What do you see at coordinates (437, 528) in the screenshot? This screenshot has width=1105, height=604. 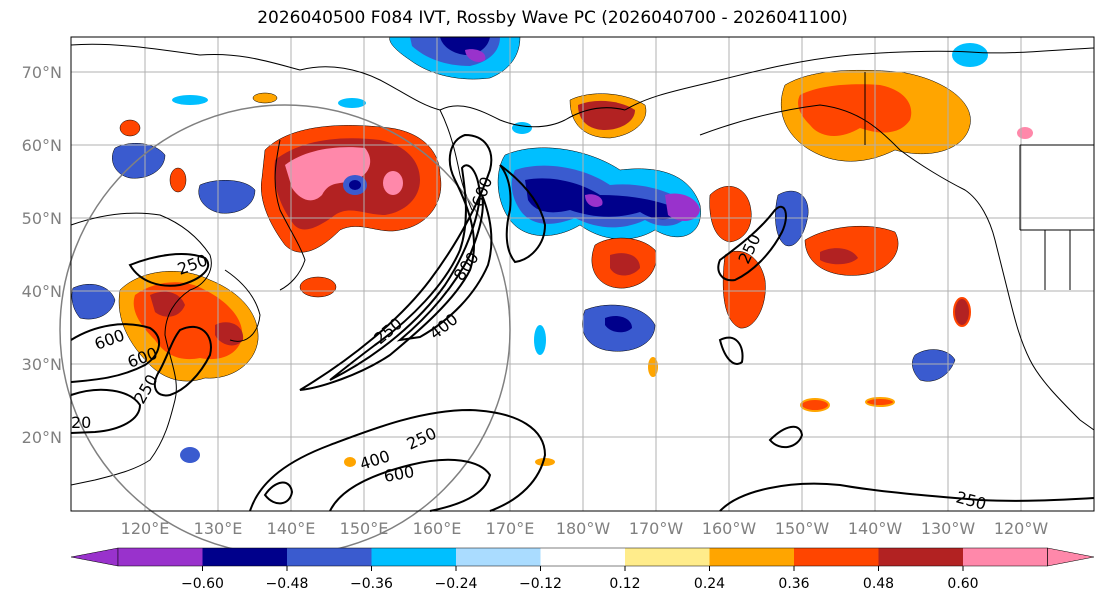 I see `lon-label: 160°E` at bounding box center [437, 528].